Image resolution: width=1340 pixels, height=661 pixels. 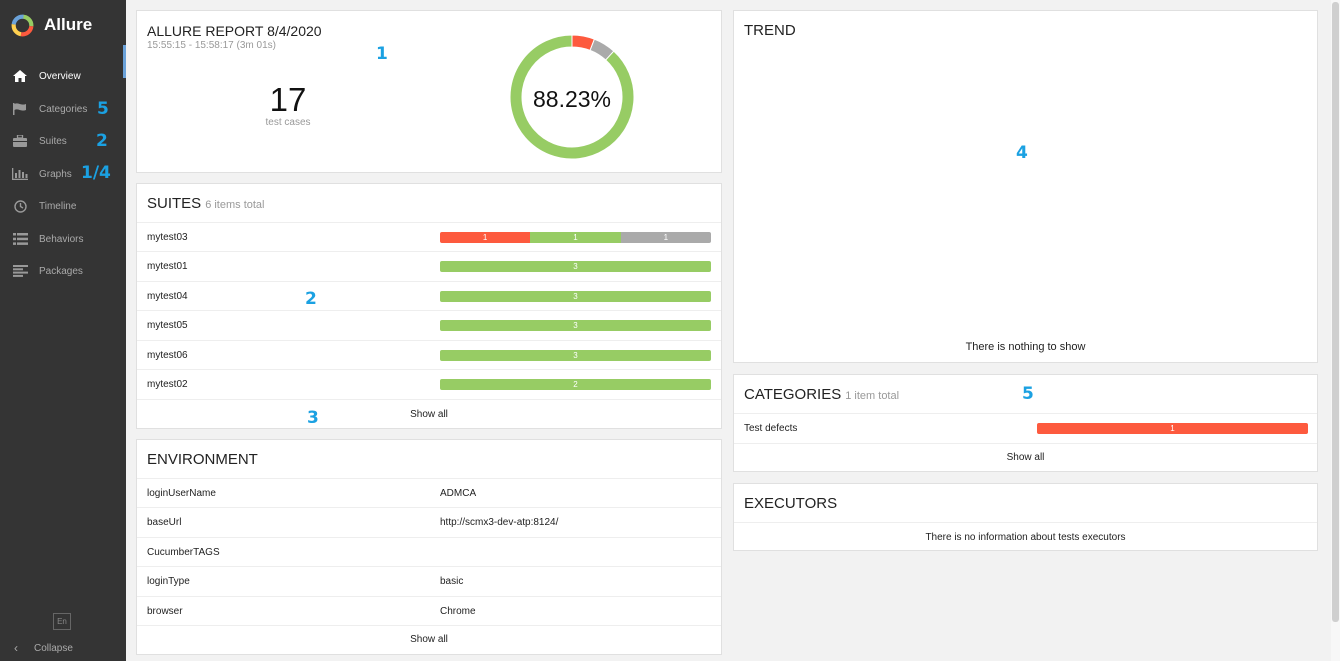 What do you see at coordinates (167, 237) in the screenshot?
I see `suite-name: mytest03` at bounding box center [167, 237].